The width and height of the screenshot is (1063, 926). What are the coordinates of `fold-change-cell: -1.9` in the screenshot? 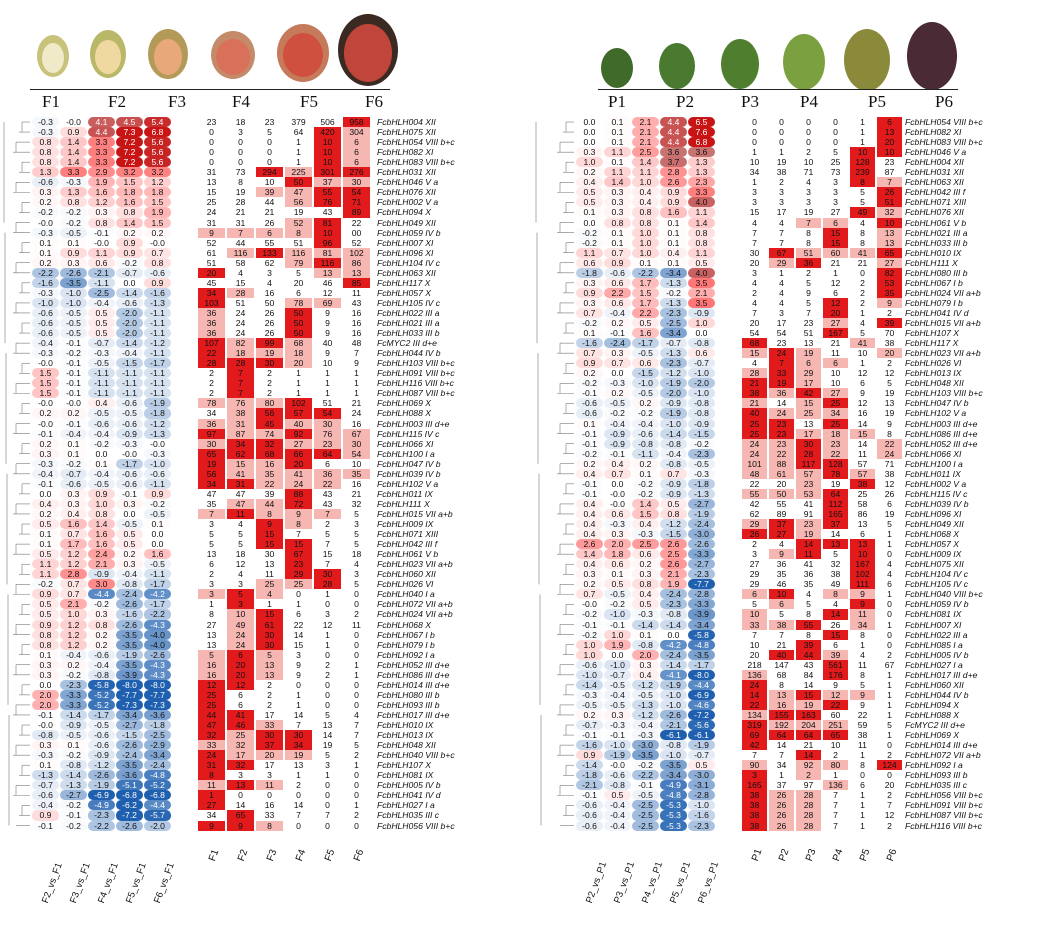 It's located at (673, 383).